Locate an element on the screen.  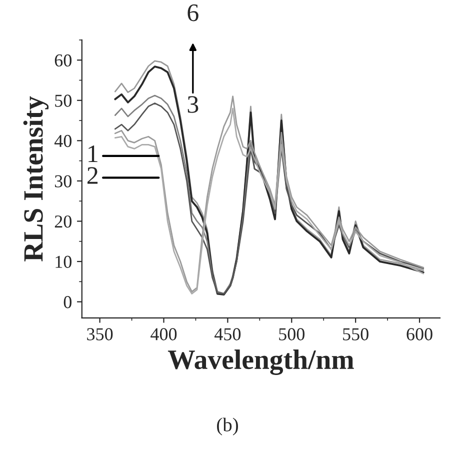
text: 6 is located at coordinates (193, 13).